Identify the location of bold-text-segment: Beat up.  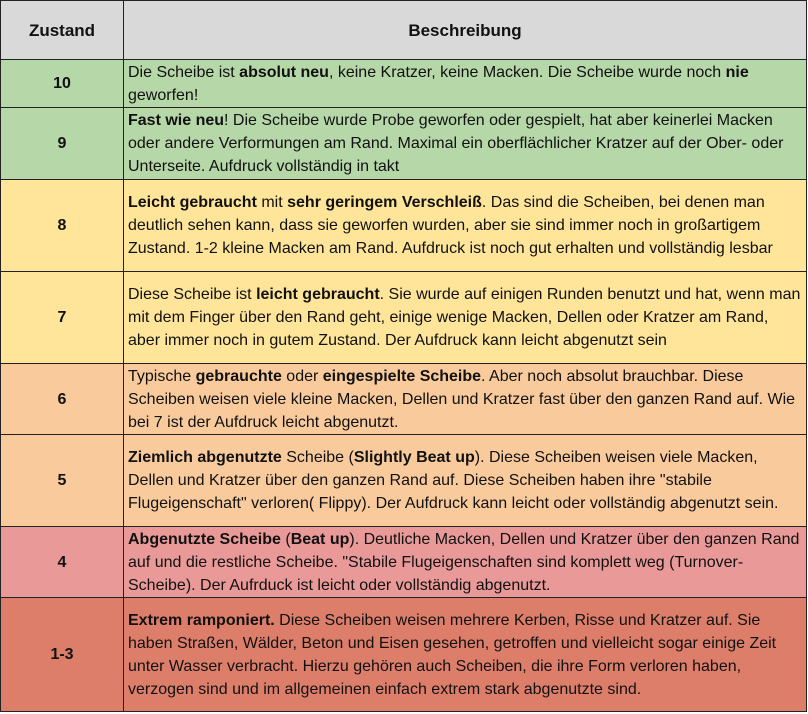
(320, 539).